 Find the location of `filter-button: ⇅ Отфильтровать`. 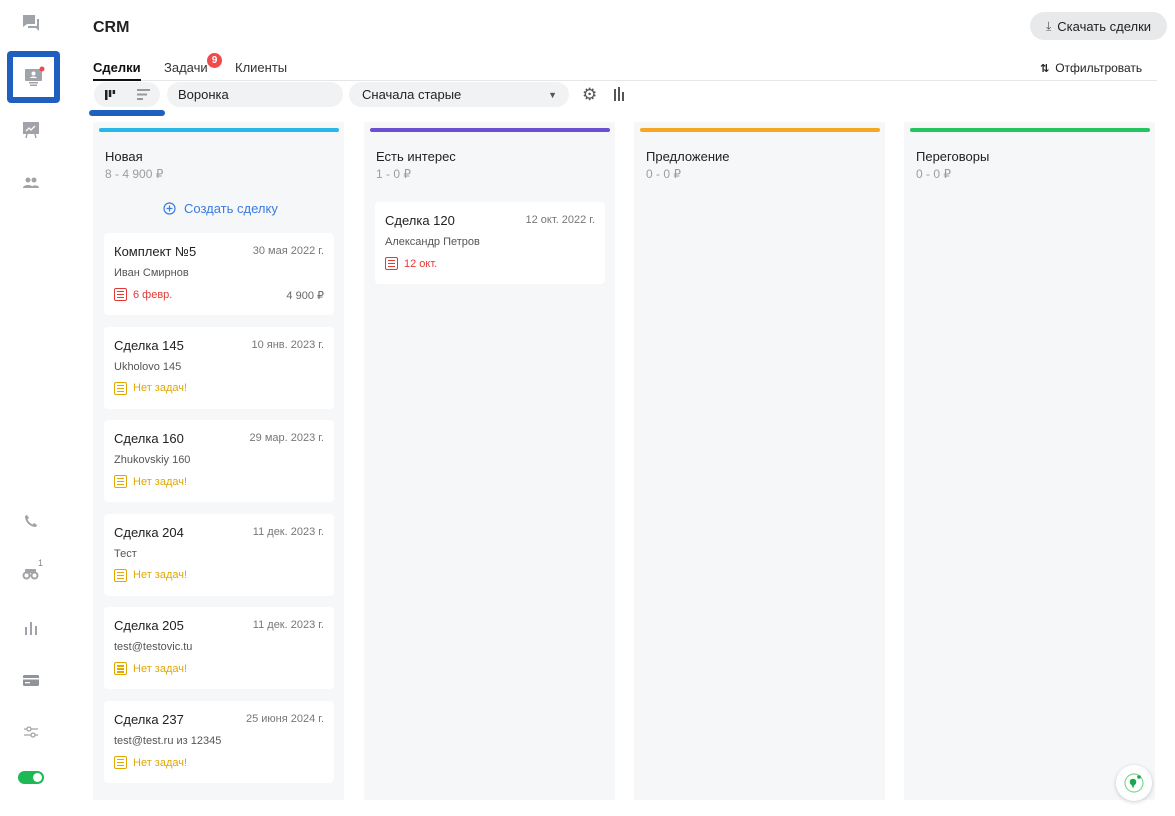

filter-button: ⇅ Отфильтровать is located at coordinates (1091, 68).